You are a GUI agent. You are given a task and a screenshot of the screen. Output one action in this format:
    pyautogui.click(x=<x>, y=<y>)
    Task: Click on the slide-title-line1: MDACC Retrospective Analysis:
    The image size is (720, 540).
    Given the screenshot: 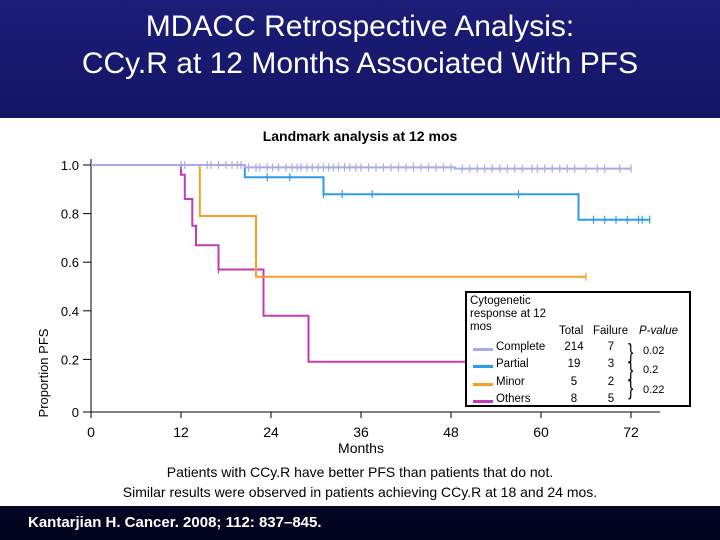 What is the action you would take?
    pyautogui.click(x=360, y=26)
    